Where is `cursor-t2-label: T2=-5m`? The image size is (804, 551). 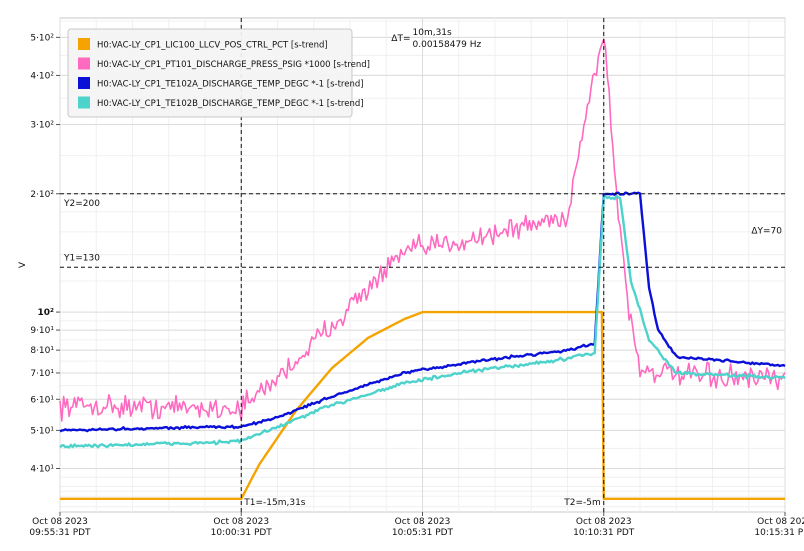 cursor-t2-label: T2=-5m is located at coordinates (582, 503).